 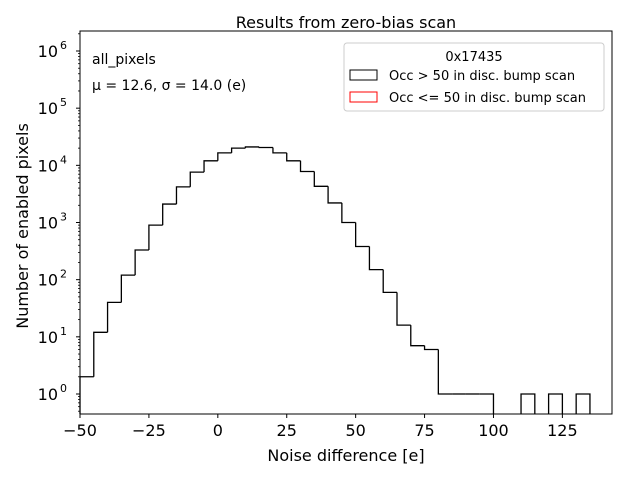 What do you see at coordinates (487, 98) in the screenshot?
I see `legend-entry-occ-le-50: Occ <= 50 in disc. bump scan` at bounding box center [487, 98].